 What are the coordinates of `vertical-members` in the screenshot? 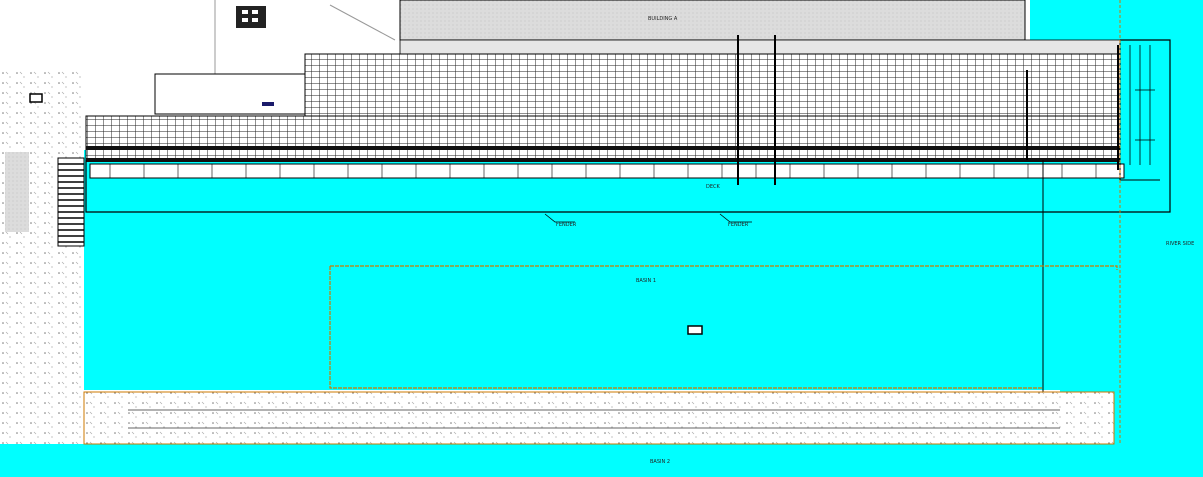 It's located at (928, 110).